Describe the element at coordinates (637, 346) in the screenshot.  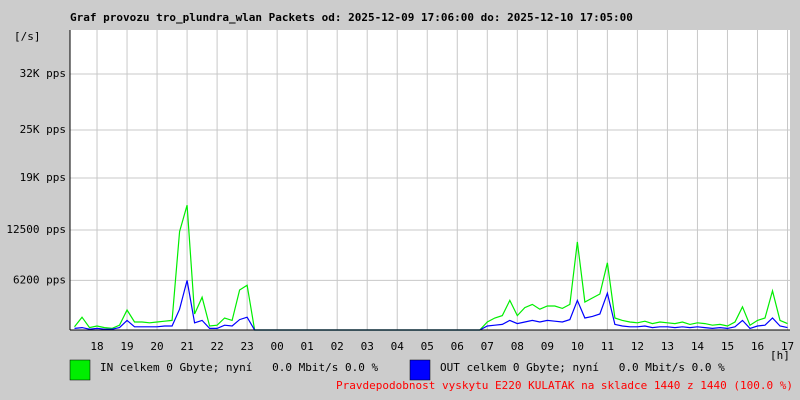
I see `x-tick-label: 12` at that location.